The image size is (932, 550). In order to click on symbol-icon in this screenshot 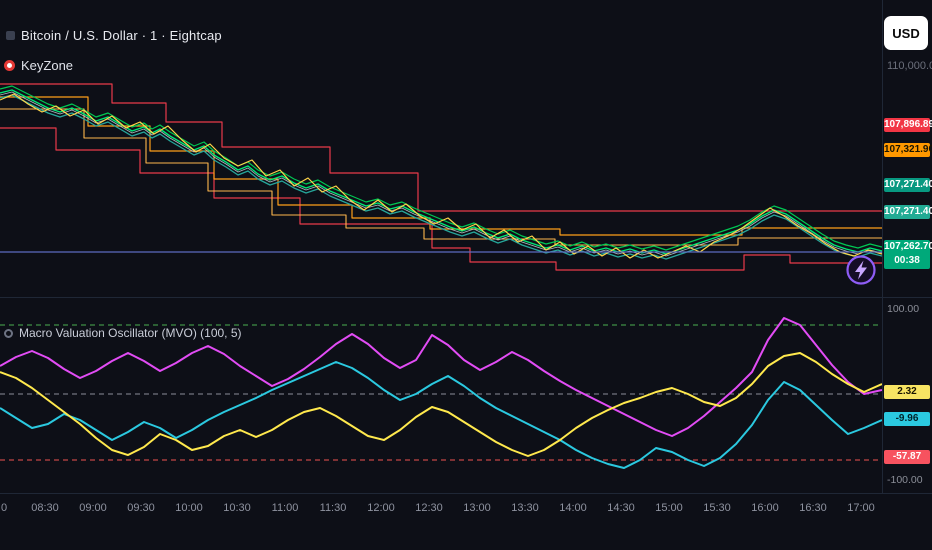, I will do `click(10, 35)`.